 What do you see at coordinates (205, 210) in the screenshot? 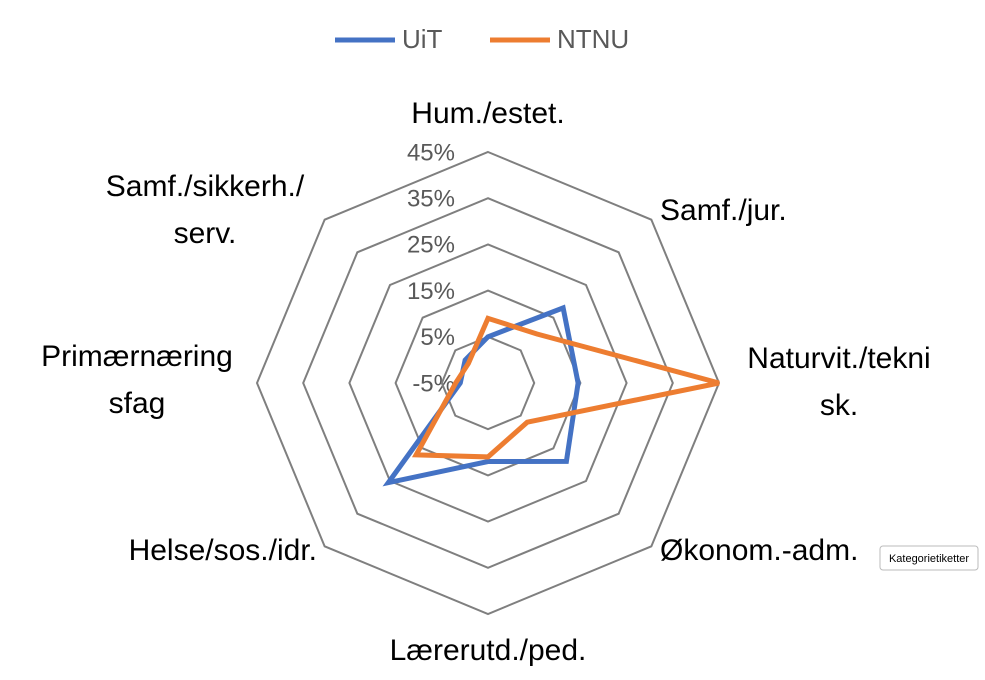
I see `category-label: Samf./sikkerh./serv.` at bounding box center [205, 210].